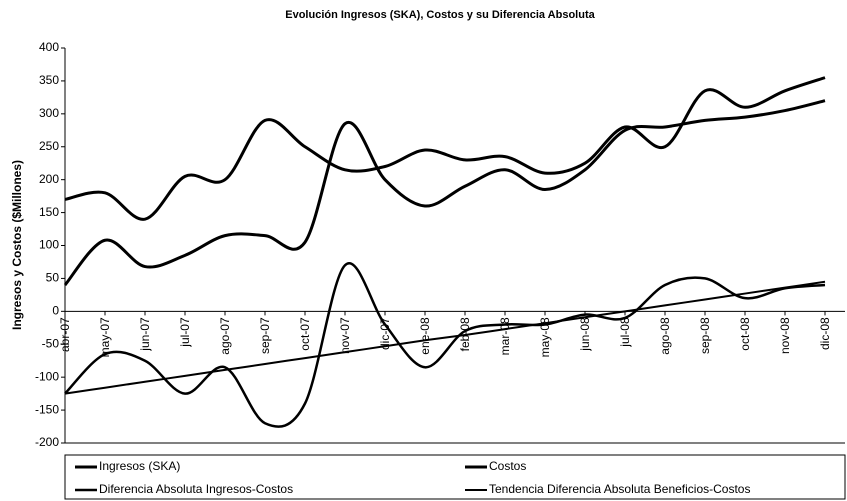 The image size is (847, 501). What do you see at coordinates (65, 334) in the screenshot?
I see `x-tick-label: abr-07` at bounding box center [65, 334].